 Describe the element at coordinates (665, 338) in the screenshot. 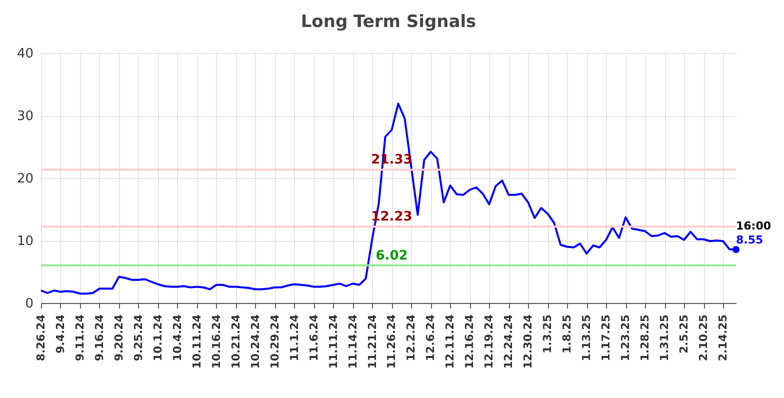

I see `x-tick-label: 1.31.25` at that location.